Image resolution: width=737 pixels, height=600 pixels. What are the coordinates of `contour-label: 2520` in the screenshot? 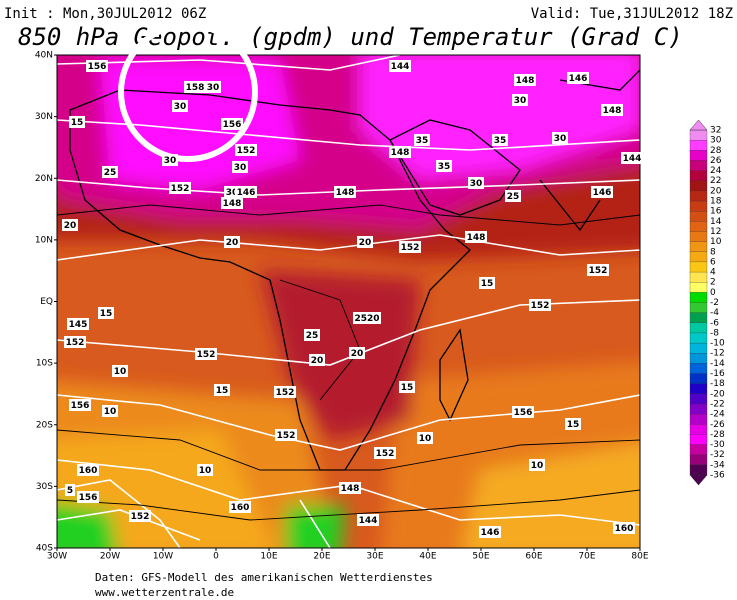 It's located at (366, 319).